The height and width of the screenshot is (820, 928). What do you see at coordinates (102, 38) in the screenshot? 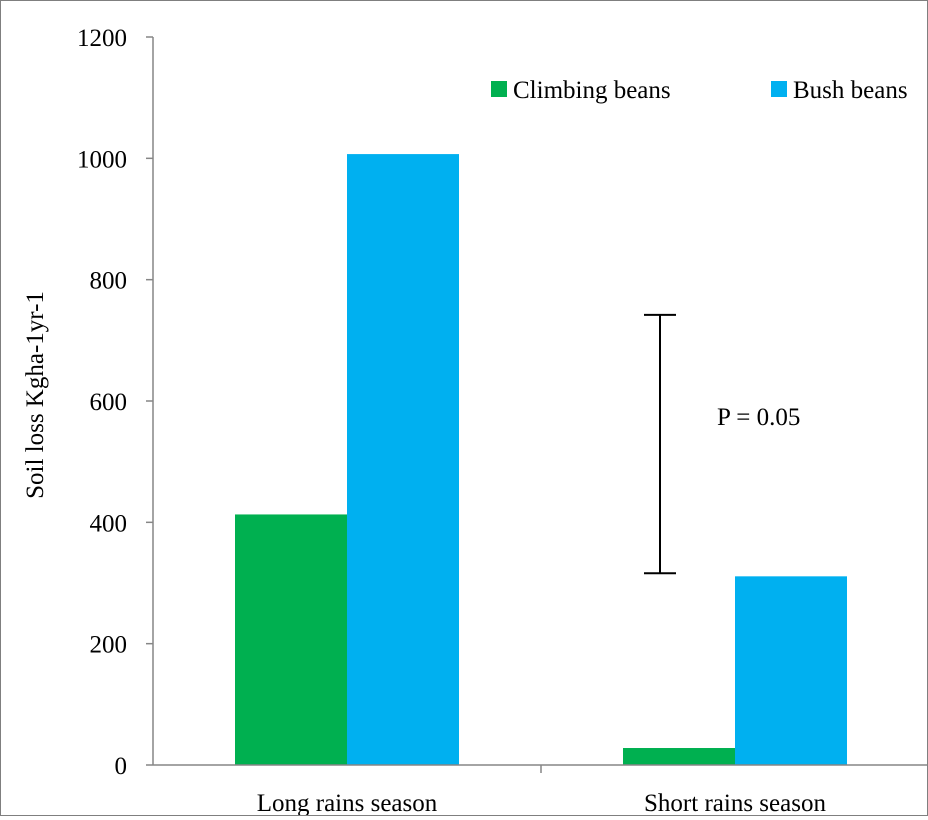
I see `y-tick-label: 1200` at bounding box center [102, 38].